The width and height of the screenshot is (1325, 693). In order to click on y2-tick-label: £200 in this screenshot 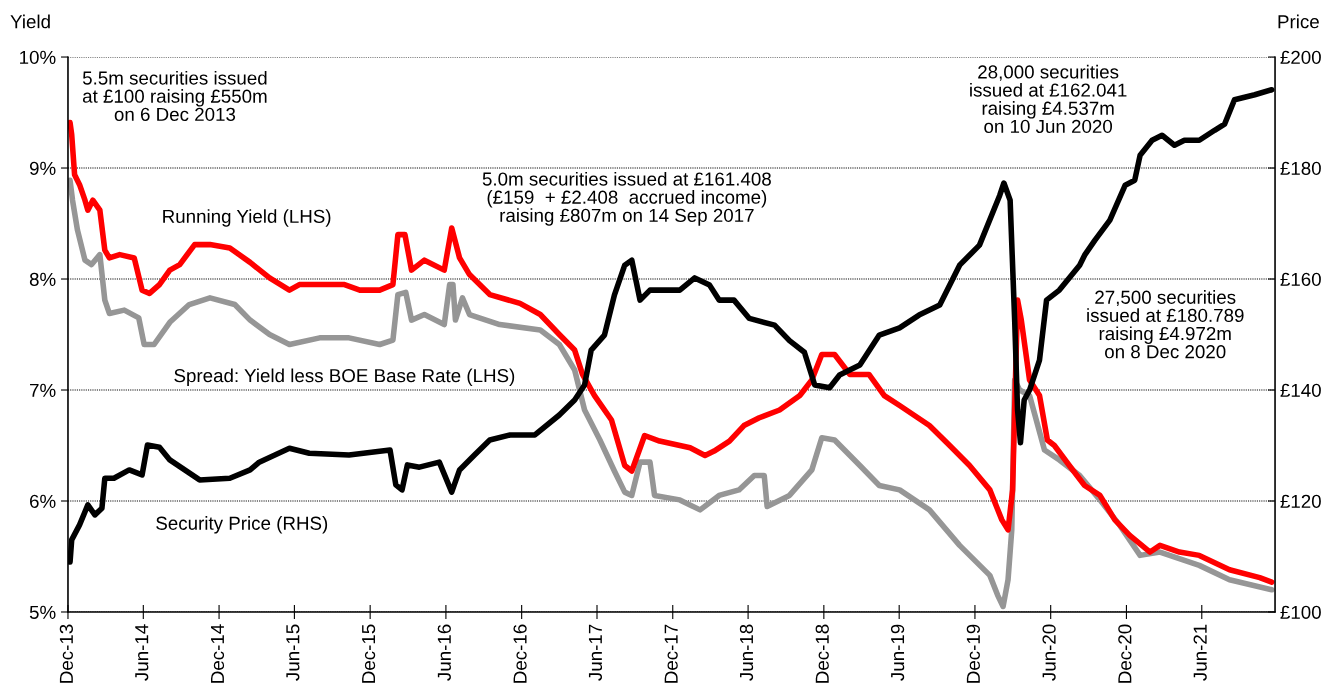, I will do `click(1300, 57)`.